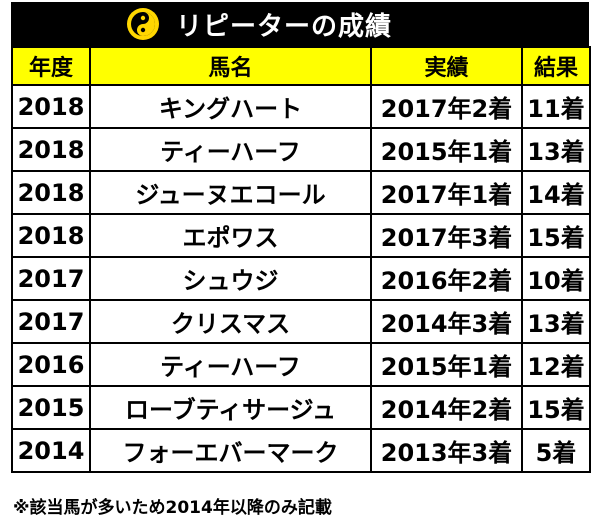  What do you see at coordinates (143, 24) in the screenshot?
I see `yin-yang-emblem-icon` at bounding box center [143, 24].